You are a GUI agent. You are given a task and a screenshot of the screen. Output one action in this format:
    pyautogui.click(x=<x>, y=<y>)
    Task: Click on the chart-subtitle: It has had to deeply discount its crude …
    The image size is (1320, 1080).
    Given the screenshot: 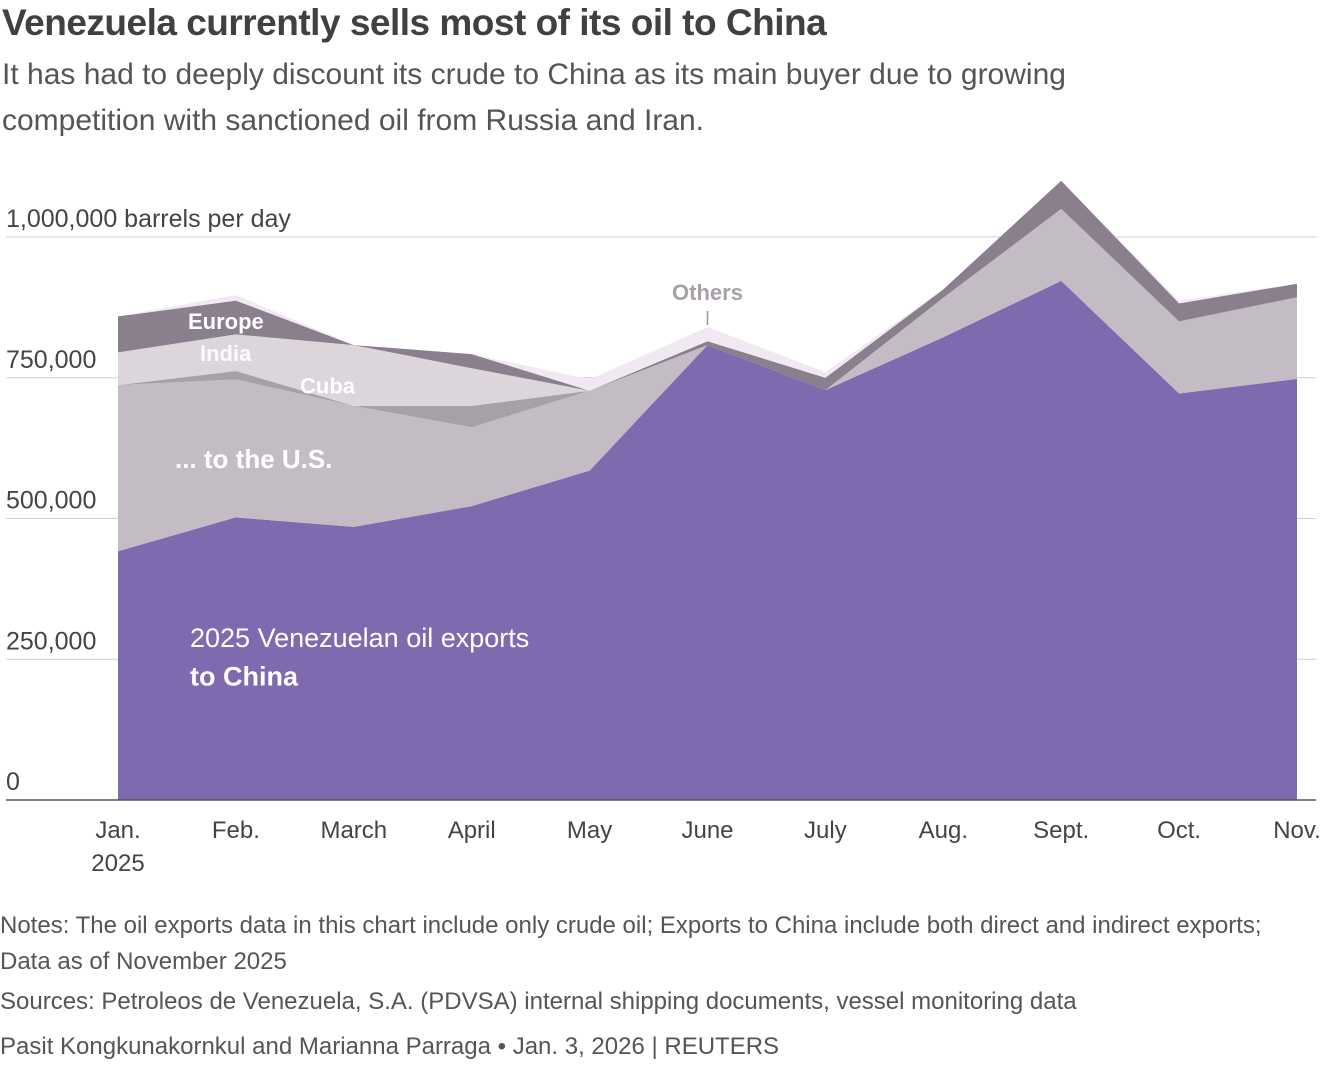 What is the action you would take?
    pyautogui.click(x=534, y=97)
    